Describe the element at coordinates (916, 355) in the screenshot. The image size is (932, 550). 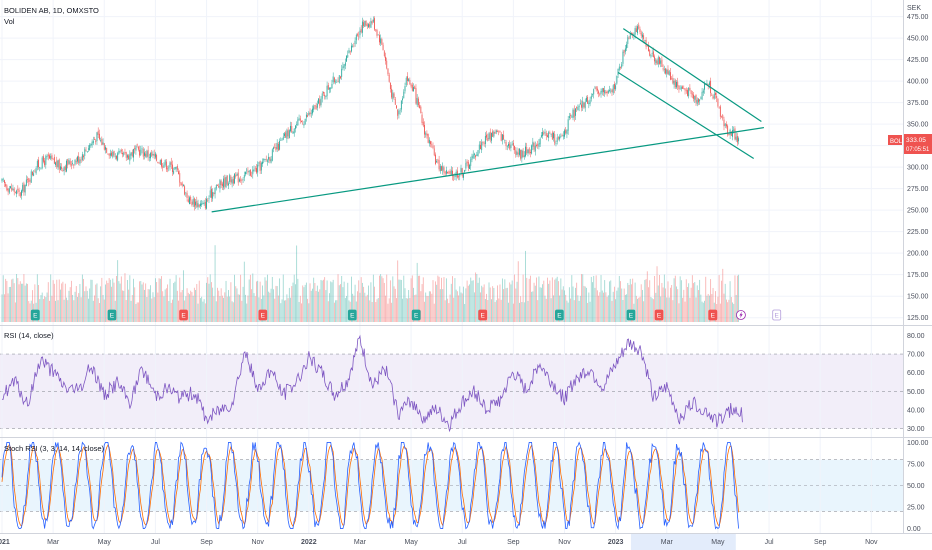
I see `rsi-tick-label: 70.00` at that location.